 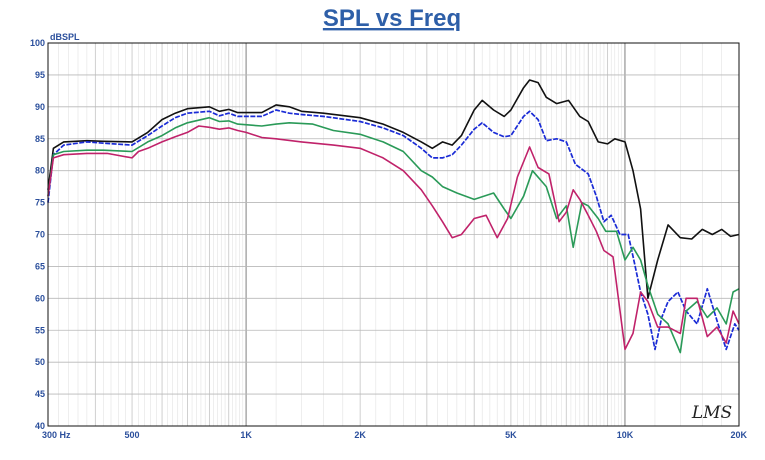 What do you see at coordinates (56, 435) in the screenshot?
I see `x-tick-label: 300 Hz` at bounding box center [56, 435].